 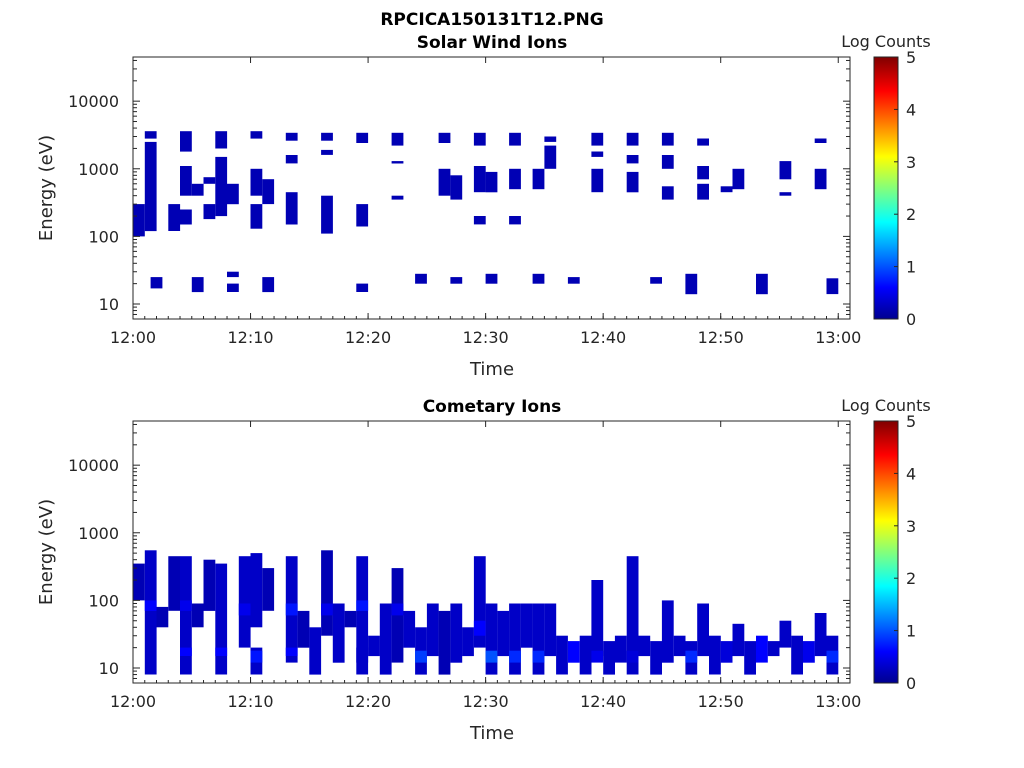 What do you see at coordinates (492, 43) in the screenshot?
I see `plot-title: Solar Wind Ions` at bounding box center [492, 43].